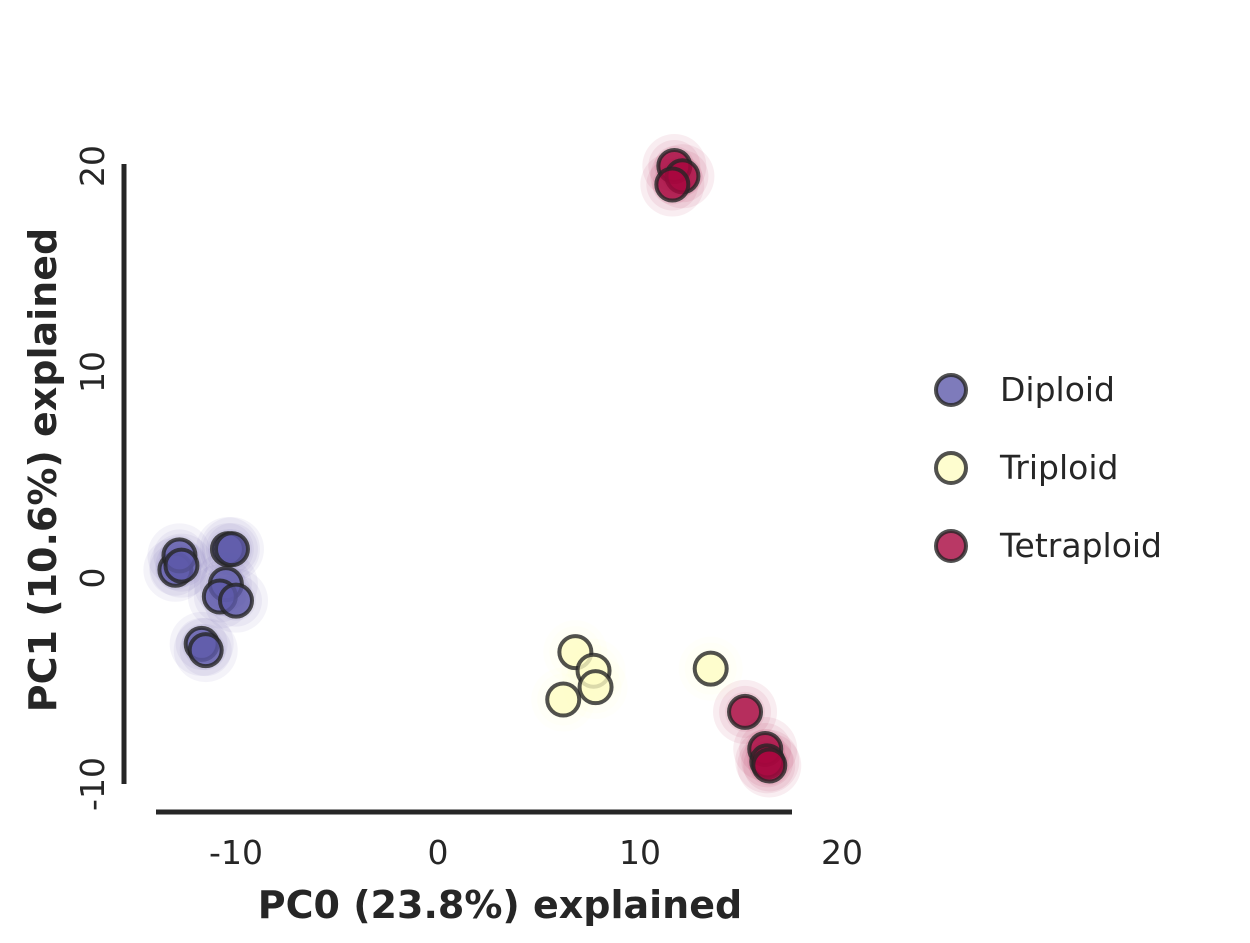 The width and height of the screenshot is (1250, 943). What do you see at coordinates (640, 852) in the screenshot?
I see `x-tick-label: 10` at bounding box center [640, 852].